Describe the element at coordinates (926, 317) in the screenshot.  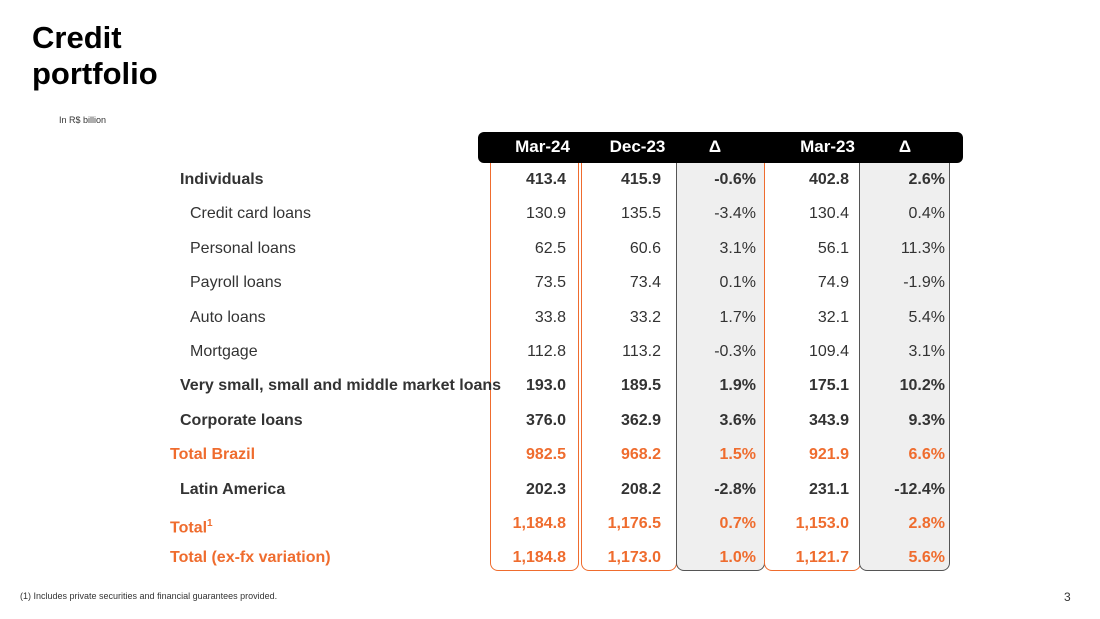
I see `cell-delta-2: 5.4%` at that location.